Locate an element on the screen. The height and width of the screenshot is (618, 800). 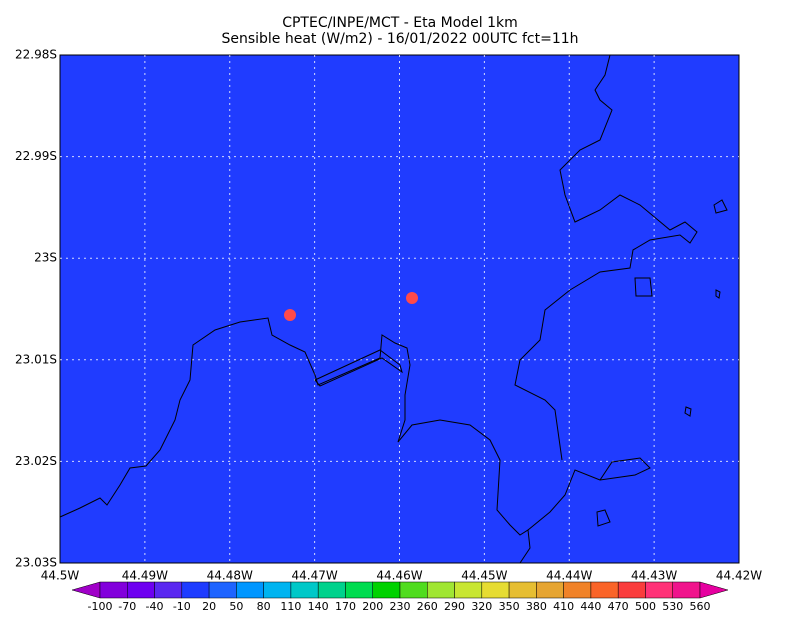
lat-tick-label: 22.99S is located at coordinates (36, 156).